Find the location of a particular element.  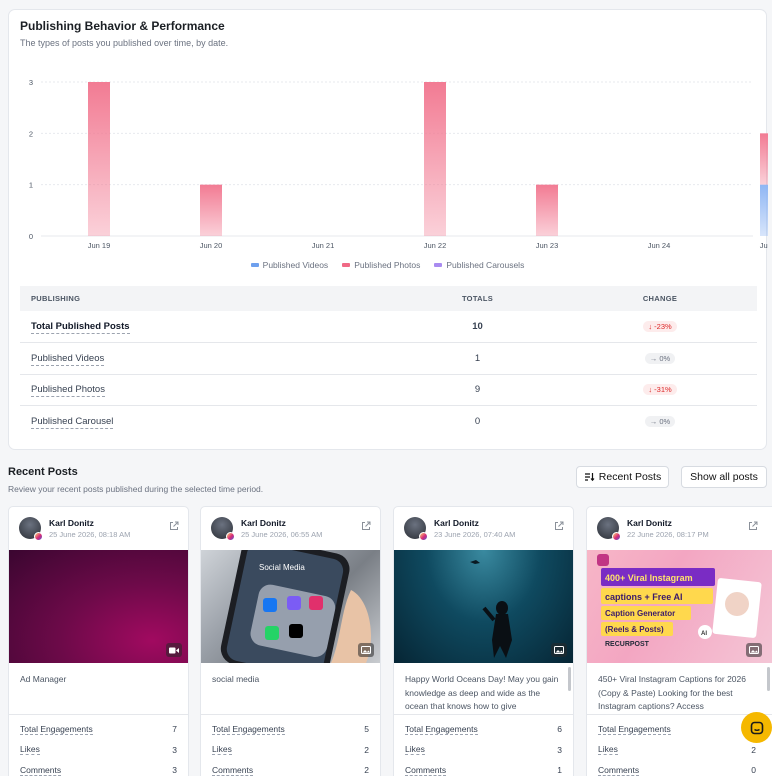

row-label-text: Published Photos is located at coordinates (68, 391).